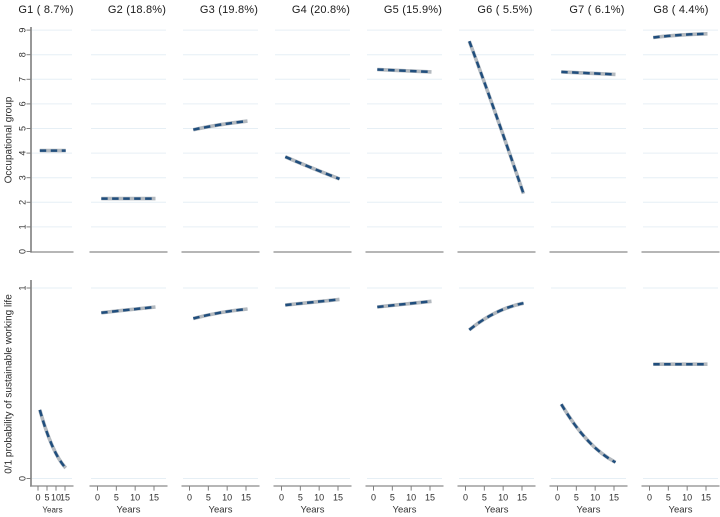 Image resolution: width=720 pixels, height=517 pixels. I want to click on x-tick-label-g2-y15: 15, so click(154, 498).